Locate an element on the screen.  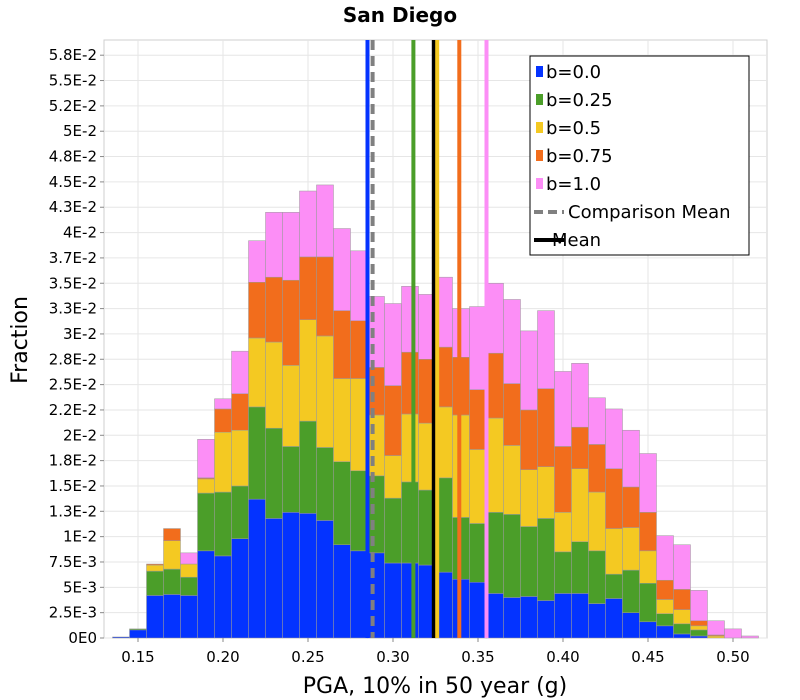
y-tick-label: 3.5E-2 is located at coordinates (73, 283).